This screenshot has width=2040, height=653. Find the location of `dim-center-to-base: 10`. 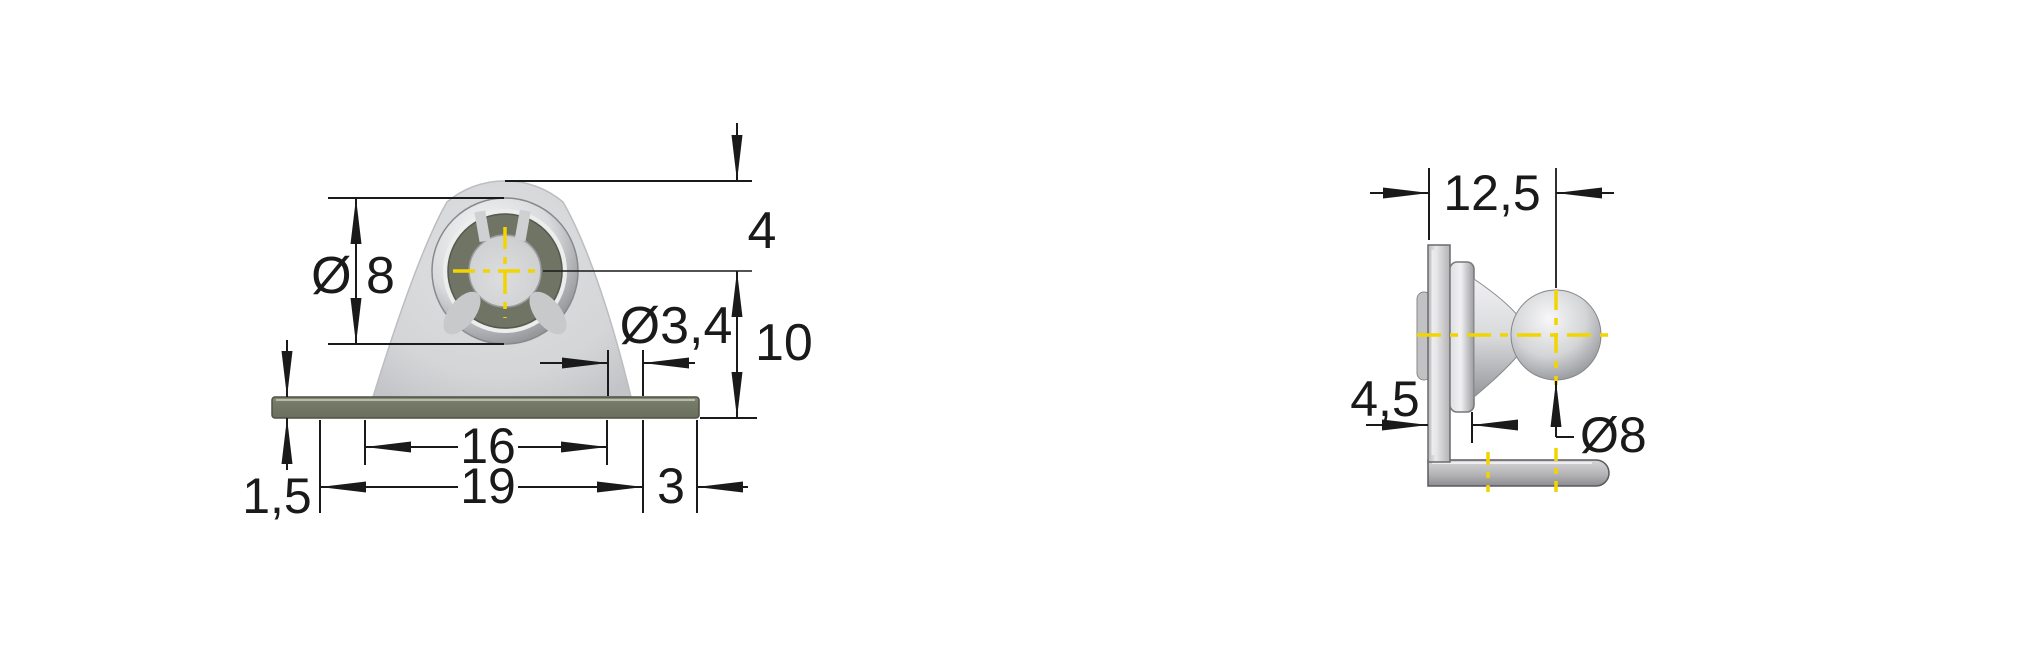

dim-center-to-base: 10 is located at coordinates (784, 343).